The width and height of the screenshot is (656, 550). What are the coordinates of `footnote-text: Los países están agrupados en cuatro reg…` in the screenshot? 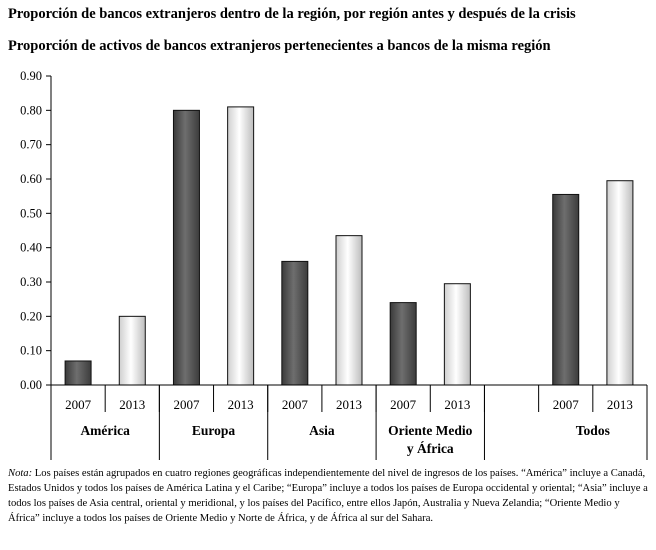 It's located at (328, 496).